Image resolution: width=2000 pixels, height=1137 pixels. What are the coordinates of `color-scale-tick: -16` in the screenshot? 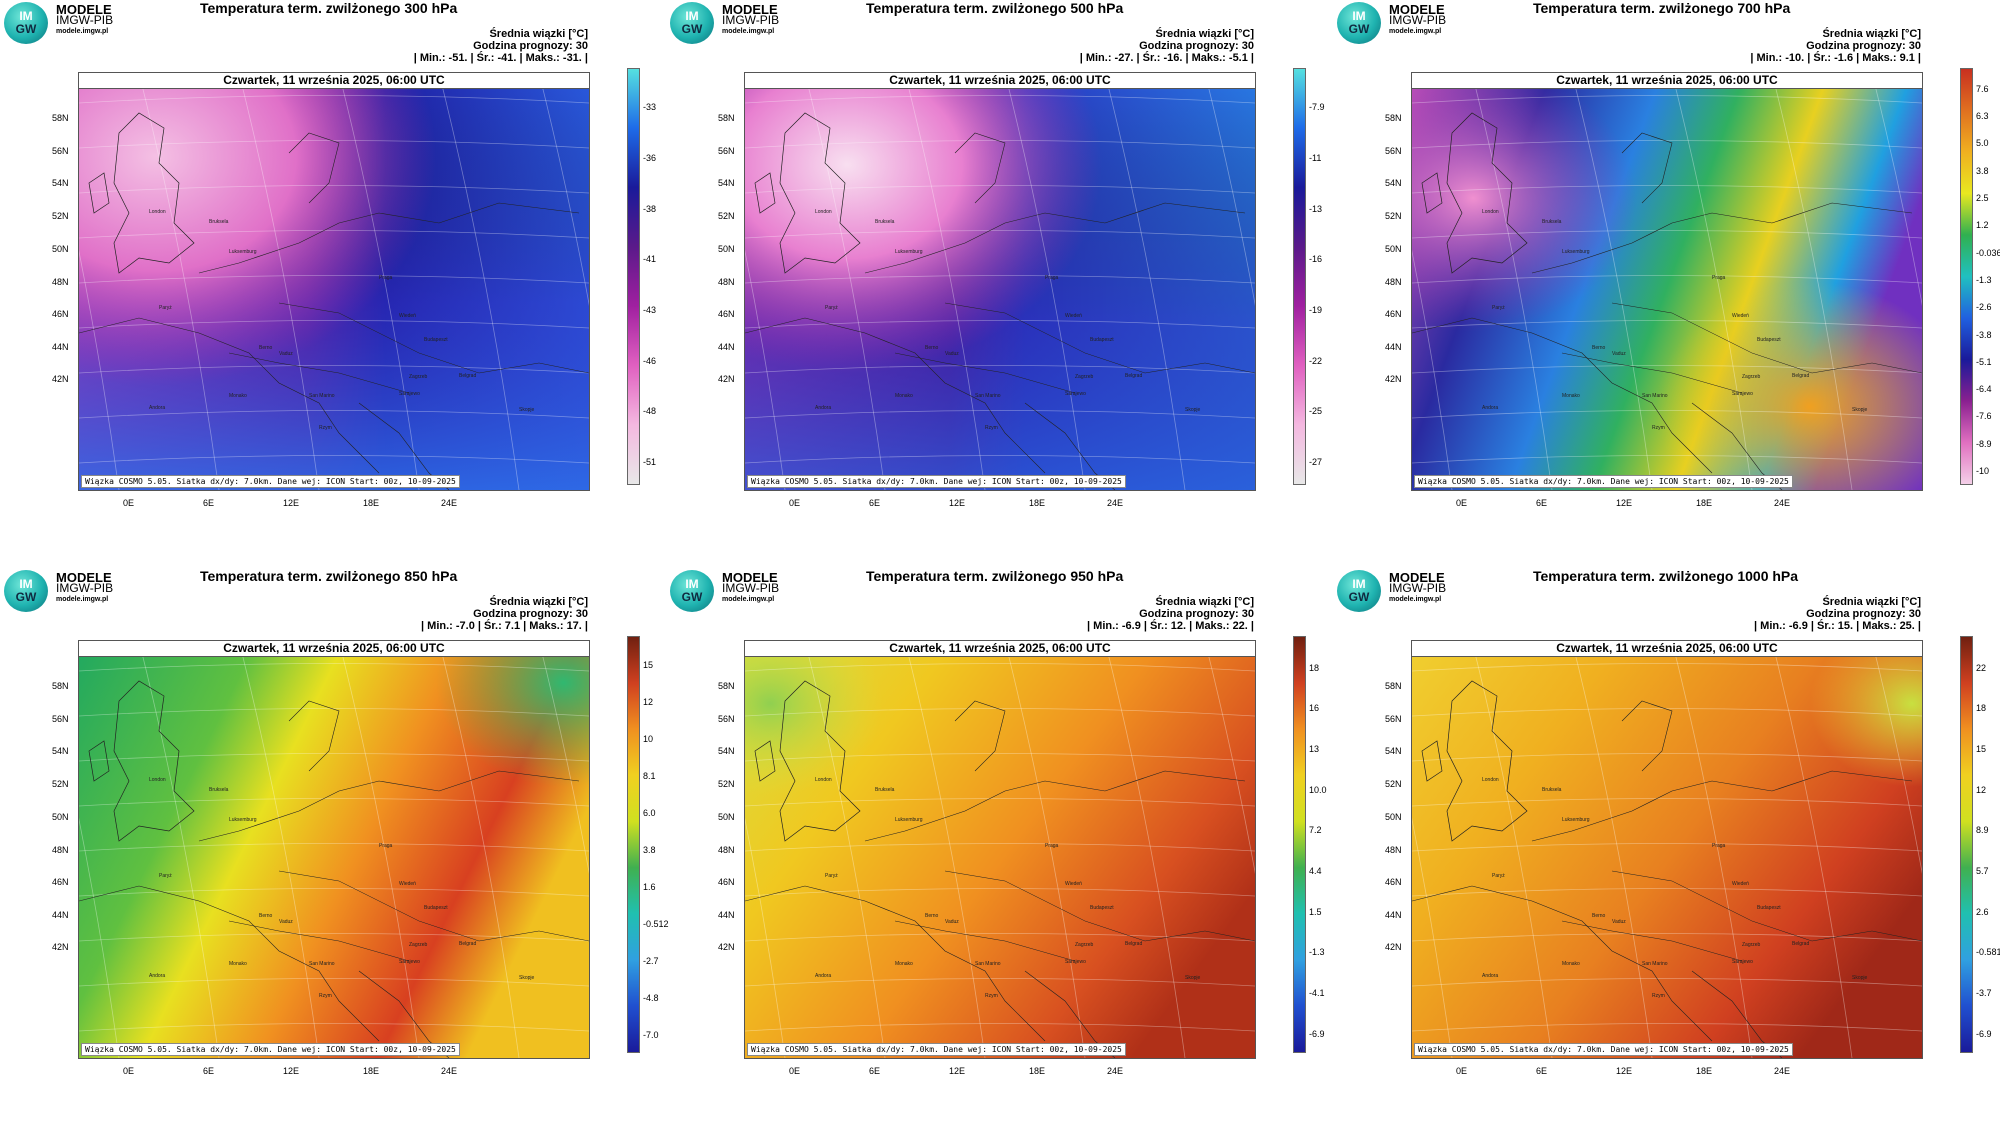 It's located at (1316, 259).